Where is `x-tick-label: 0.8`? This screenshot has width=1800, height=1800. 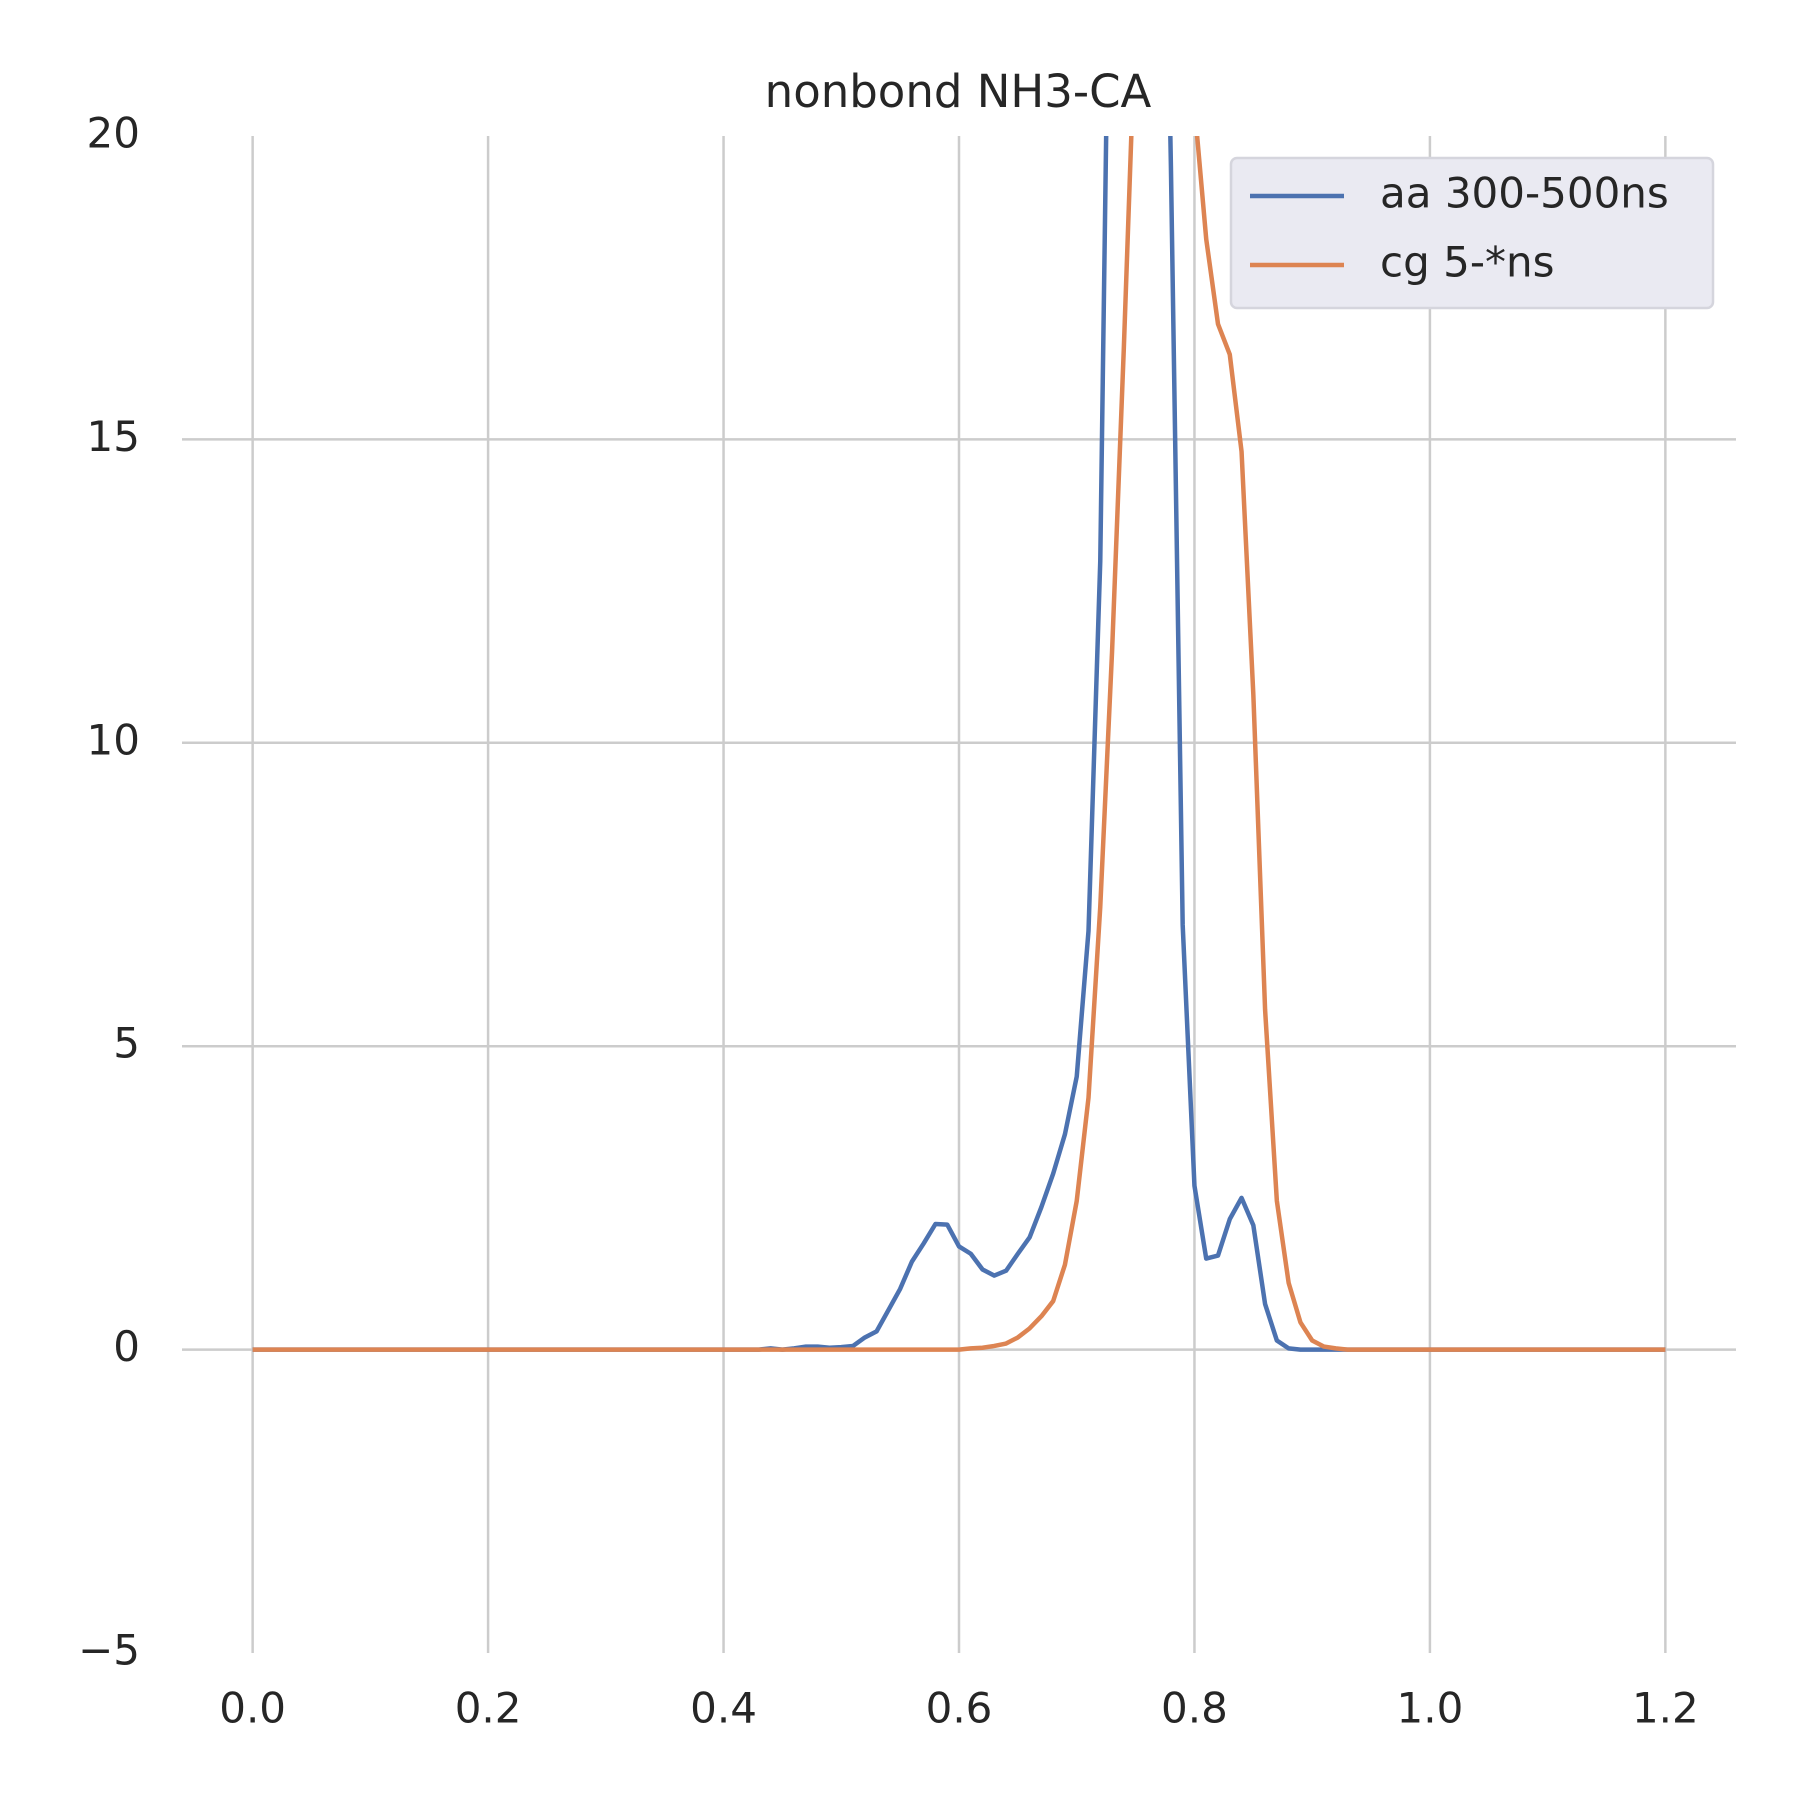
x-tick-label: 0.8 is located at coordinates (1194, 1708).